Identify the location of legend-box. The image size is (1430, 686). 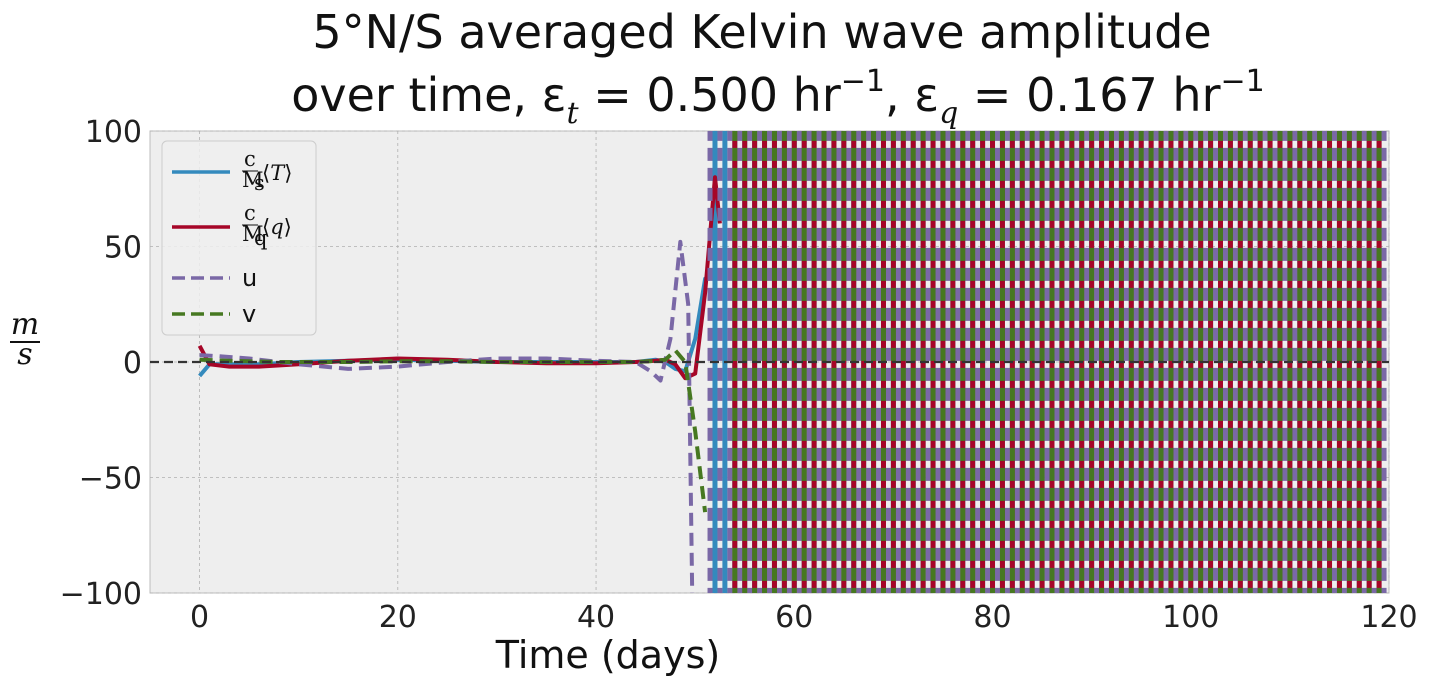
(239, 238).